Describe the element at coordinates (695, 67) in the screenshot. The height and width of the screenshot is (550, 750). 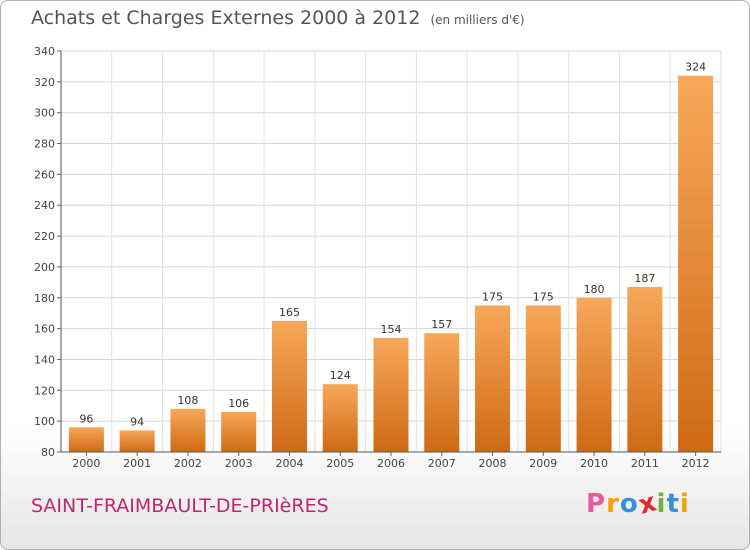
I see `bar-value-label: 324` at that location.